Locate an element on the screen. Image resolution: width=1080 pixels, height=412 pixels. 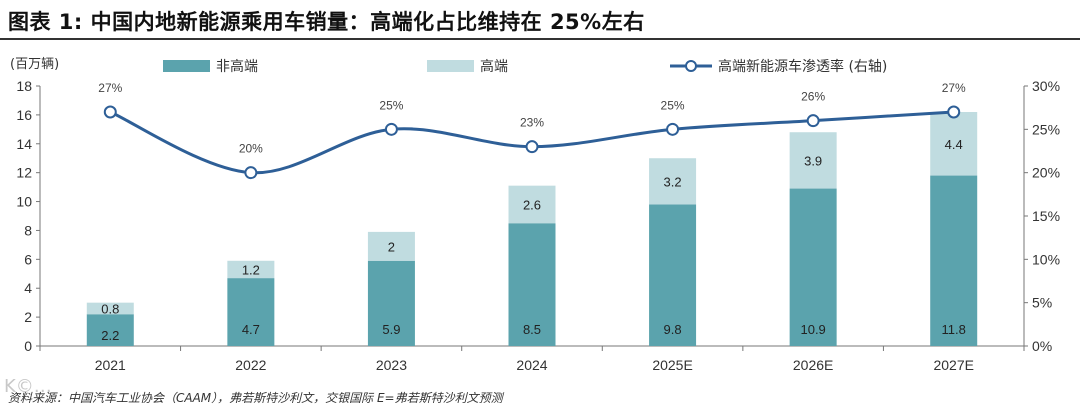
penetration-label: 20% is located at coordinates (251, 149).